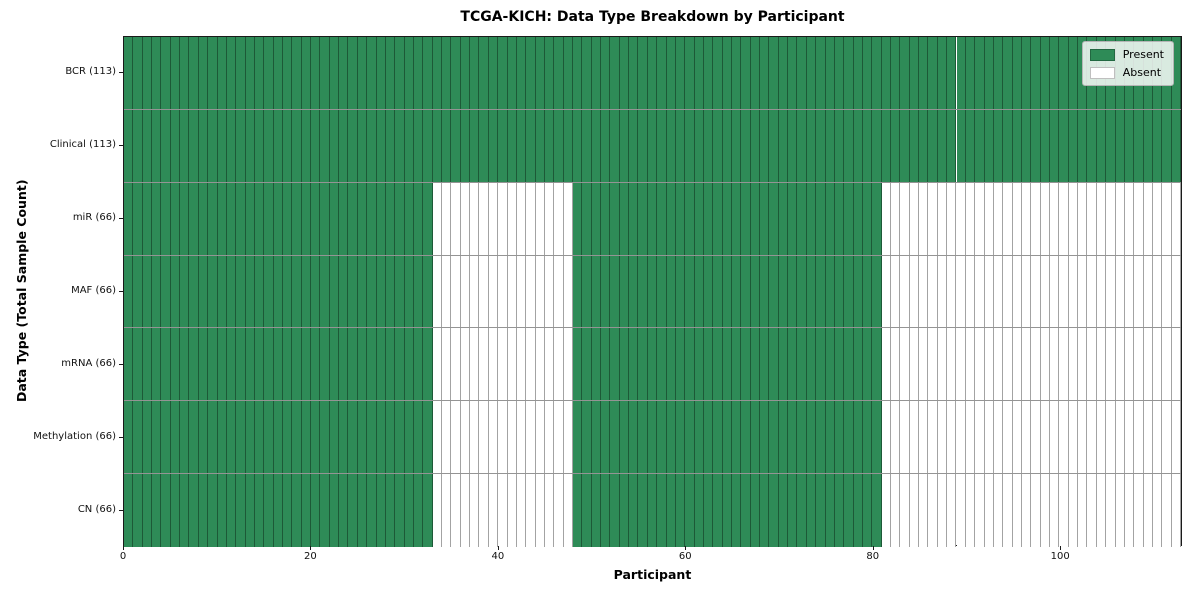  Describe the element at coordinates (88, 363) in the screenshot. I see `y-tick-label: mRNA (66)` at that location.